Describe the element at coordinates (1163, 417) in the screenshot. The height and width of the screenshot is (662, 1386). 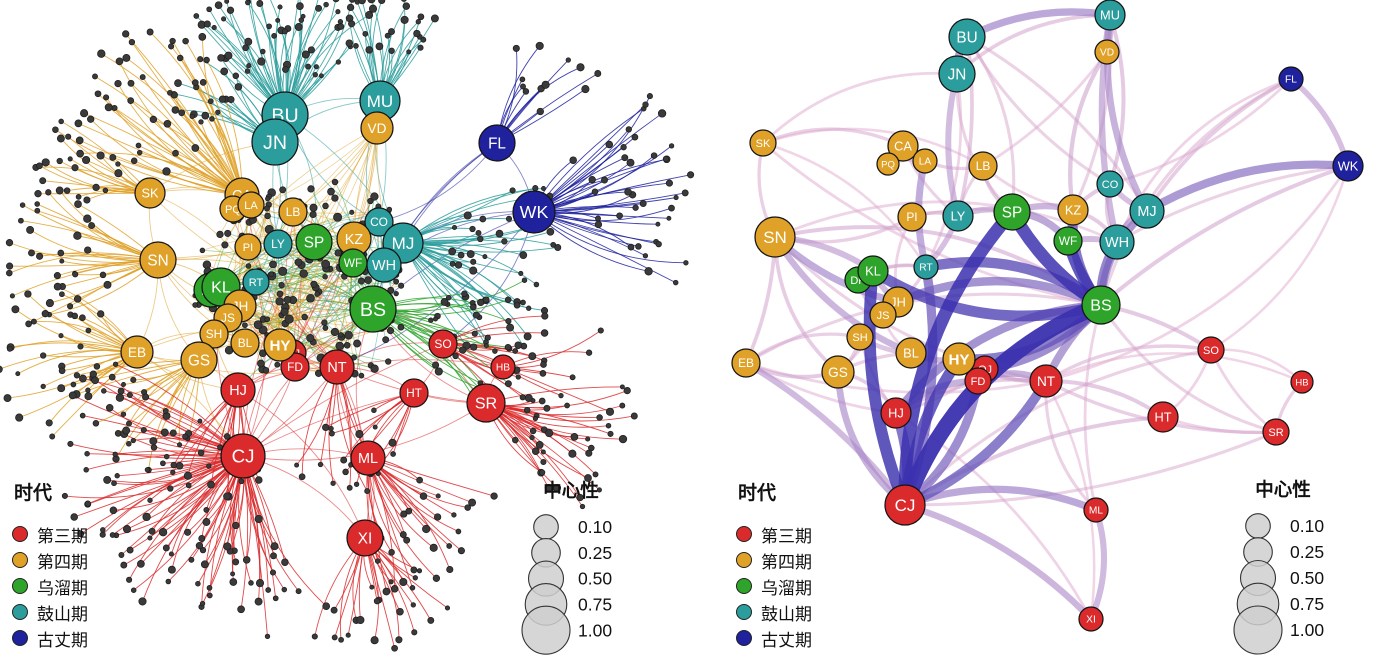
I see `node-HT-right` at that location.